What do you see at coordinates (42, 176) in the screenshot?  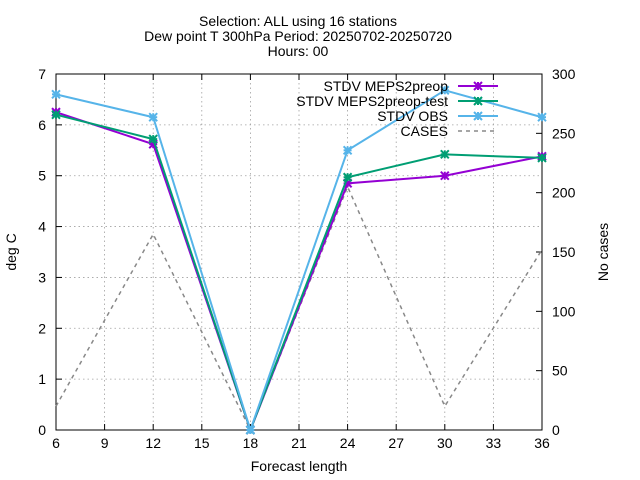 I see `y-tick-label: 5` at bounding box center [42, 176].